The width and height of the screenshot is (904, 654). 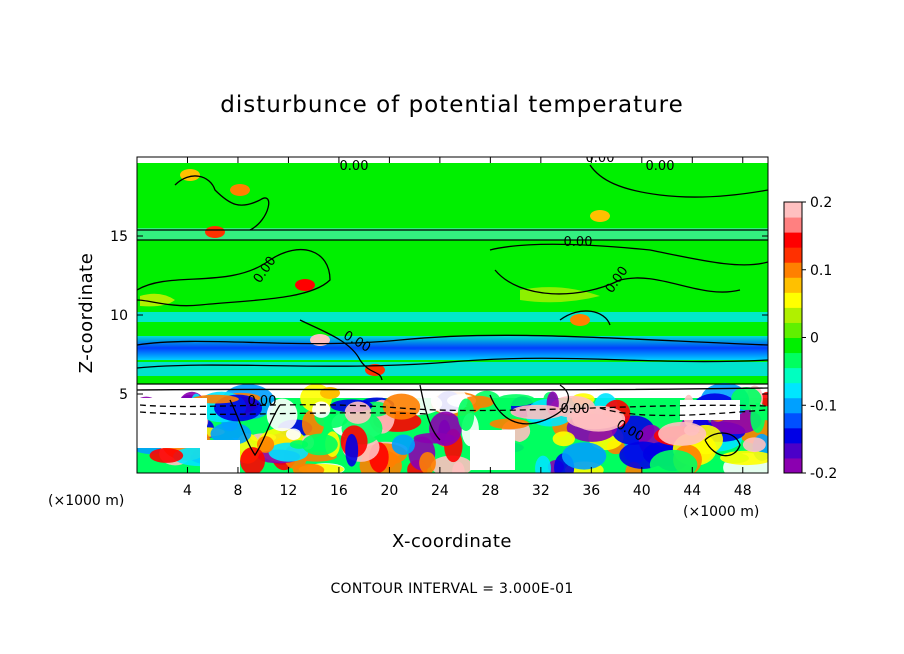 What do you see at coordinates (452, 234) in the screenshot?
I see `upper-cyan-band` at bounding box center [452, 234].